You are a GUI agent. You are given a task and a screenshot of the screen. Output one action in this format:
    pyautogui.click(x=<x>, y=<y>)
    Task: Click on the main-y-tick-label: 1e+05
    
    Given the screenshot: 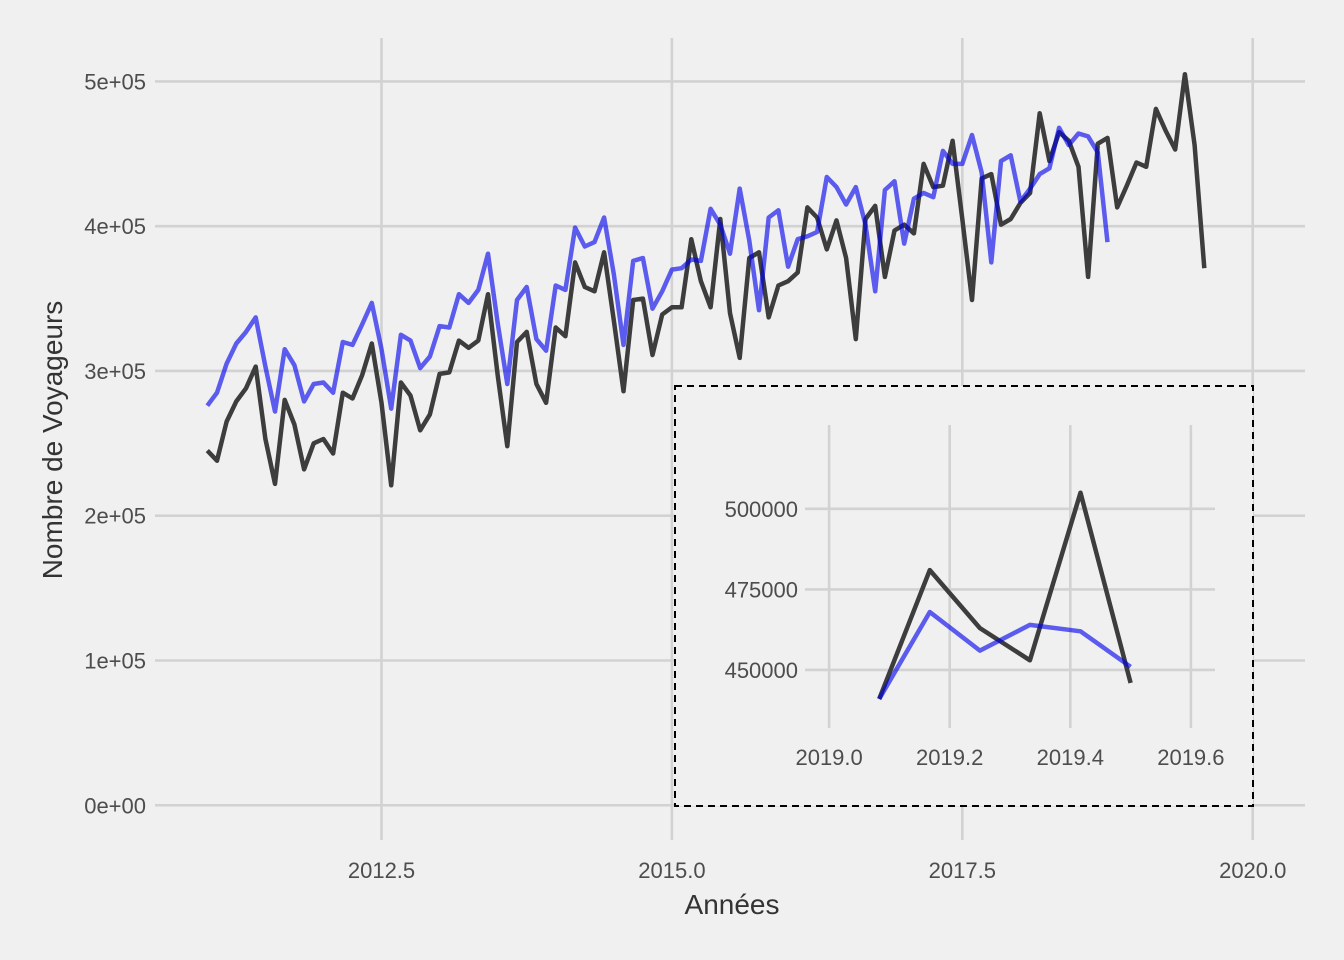 What is the action you would take?
    pyautogui.click(x=115, y=660)
    